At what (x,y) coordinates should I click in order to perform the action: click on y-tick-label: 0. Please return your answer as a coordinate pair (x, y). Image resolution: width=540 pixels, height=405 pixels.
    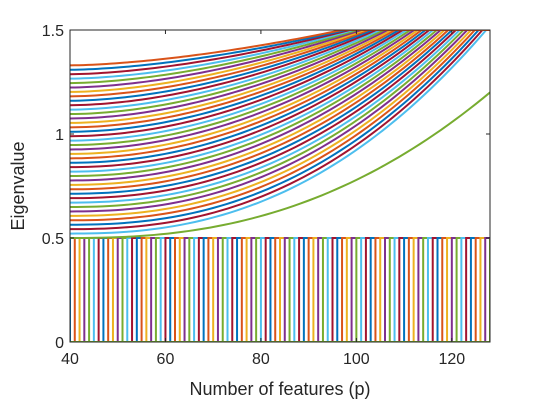
    Looking at the image, I should click on (59, 343).